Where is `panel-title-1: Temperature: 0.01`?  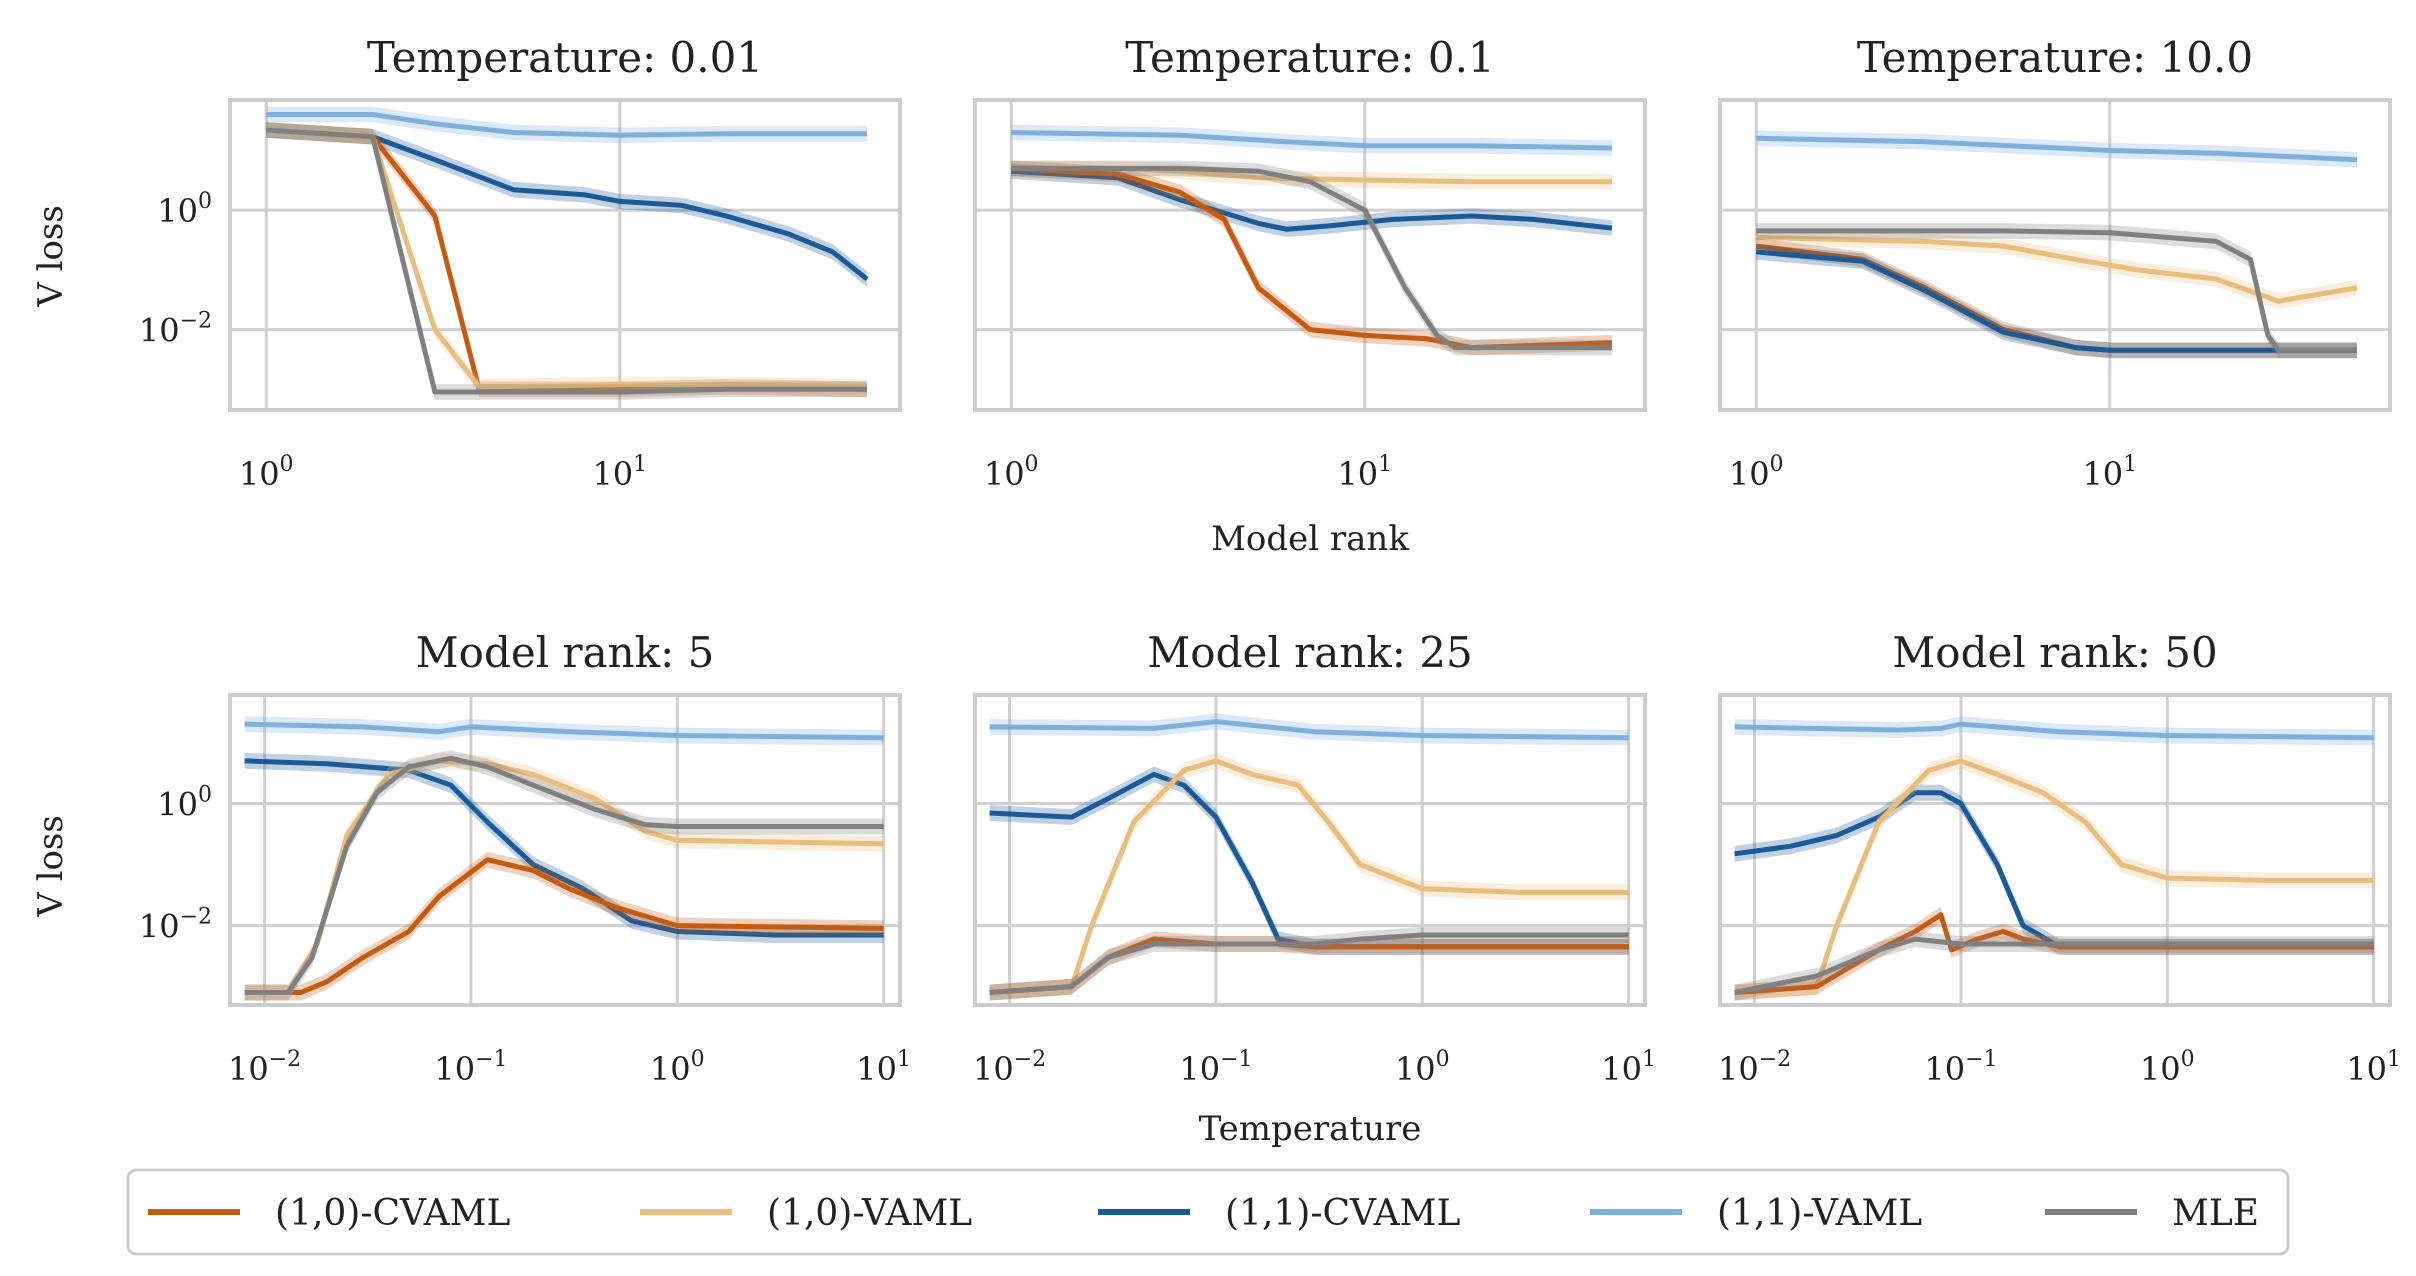 panel-title-1: Temperature: 0.01 is located at coordinates (565, 57).